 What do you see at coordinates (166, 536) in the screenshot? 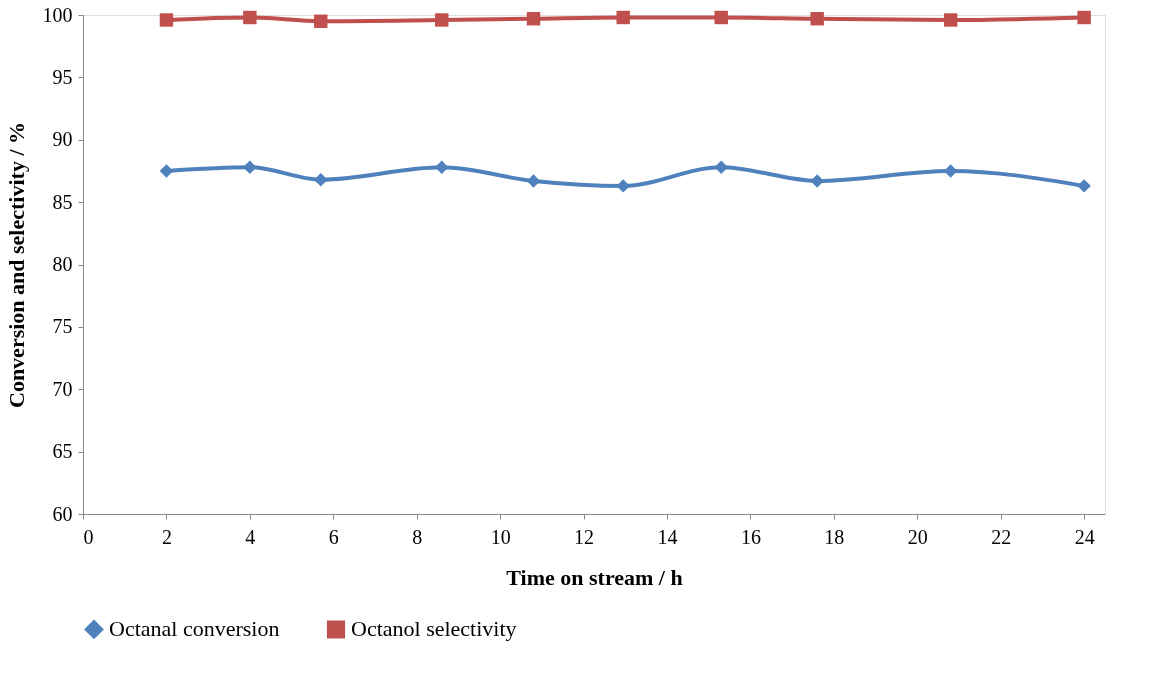
I see `x-tick-label: 2` at bounding box center [166, 536].